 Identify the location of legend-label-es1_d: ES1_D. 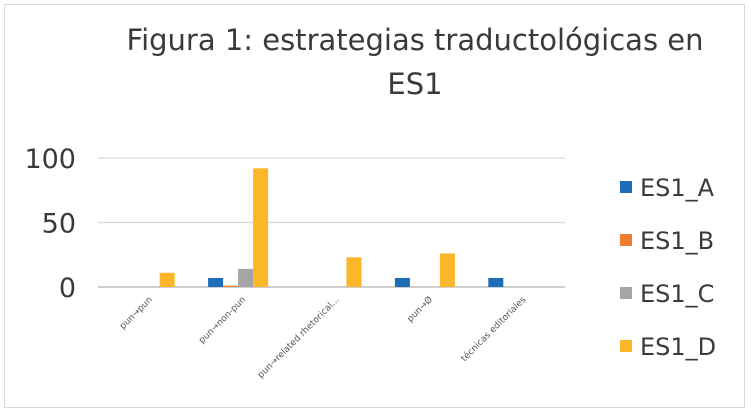
(678, 347).